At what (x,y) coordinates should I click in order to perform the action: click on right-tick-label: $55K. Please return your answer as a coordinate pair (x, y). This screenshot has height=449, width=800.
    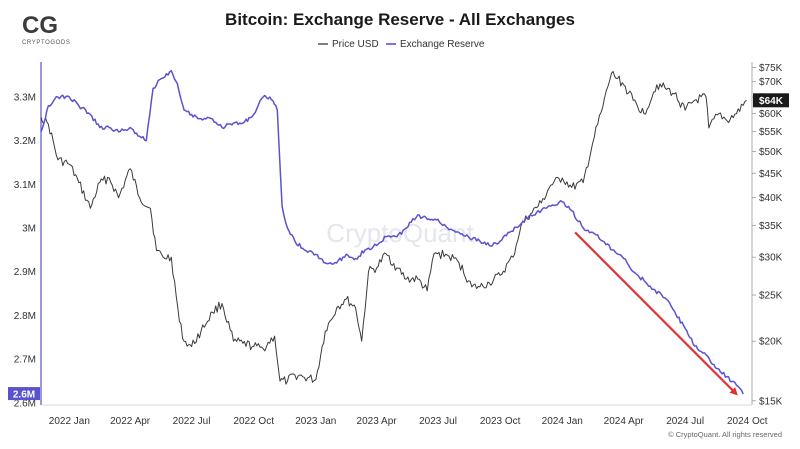
    Looking at the image, I should click on (771, 132).